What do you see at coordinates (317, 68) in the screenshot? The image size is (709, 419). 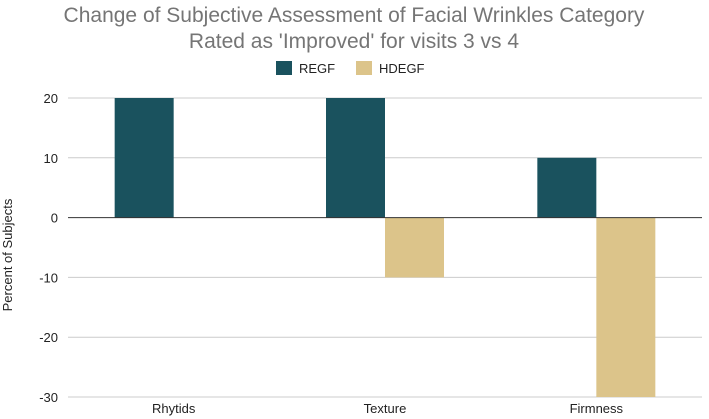 I see `legend-label-regf: REGF` at bounding box center [317, 68].